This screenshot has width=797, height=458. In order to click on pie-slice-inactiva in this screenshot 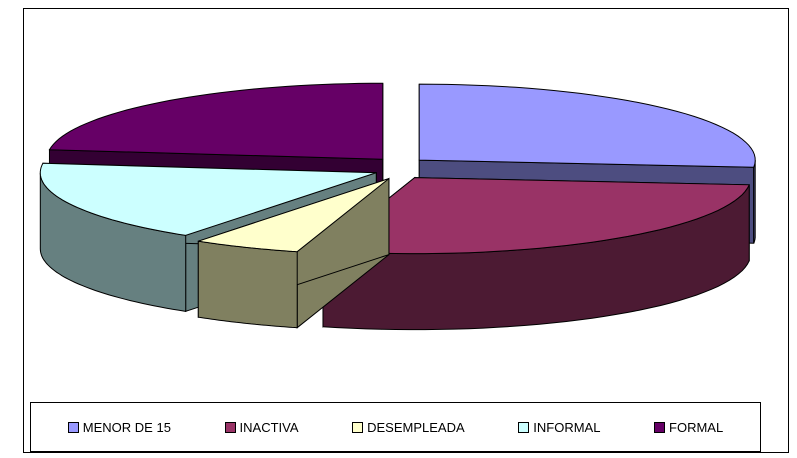, I will do `click(536, 216)`.